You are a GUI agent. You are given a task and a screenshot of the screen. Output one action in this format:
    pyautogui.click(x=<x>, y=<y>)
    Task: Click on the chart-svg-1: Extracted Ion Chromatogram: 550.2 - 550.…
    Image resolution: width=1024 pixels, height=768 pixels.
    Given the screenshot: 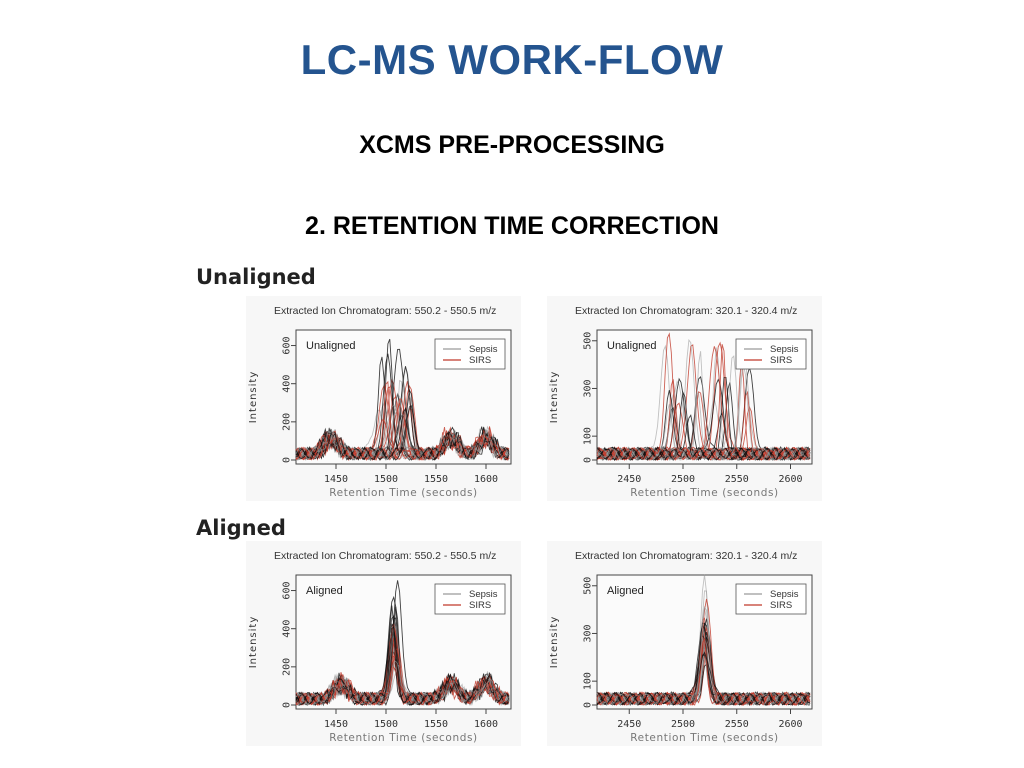 What is the action you would take?
    pyautogui.click(x=380, y=402)
    